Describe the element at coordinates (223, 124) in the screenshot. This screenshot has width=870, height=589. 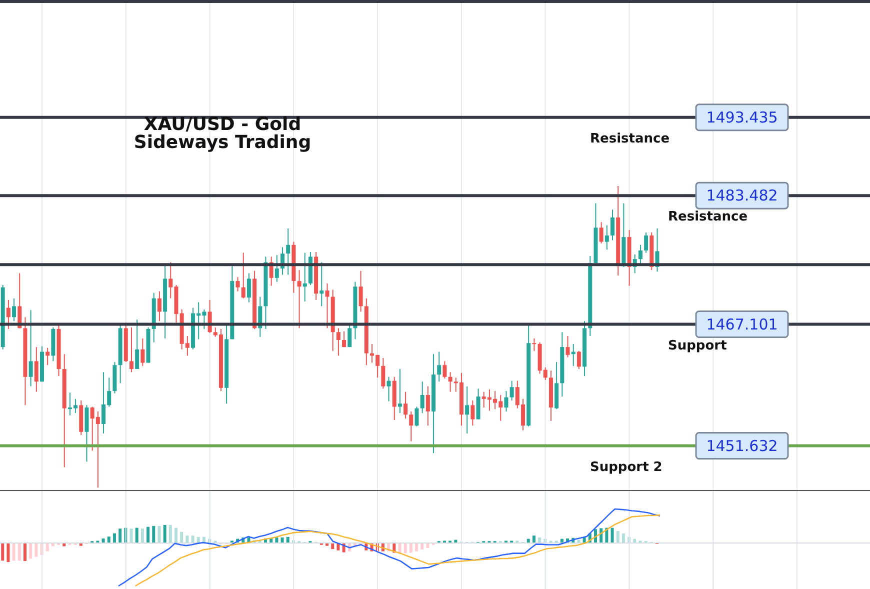
I see `text: XAU/USD - Gold` at that location.